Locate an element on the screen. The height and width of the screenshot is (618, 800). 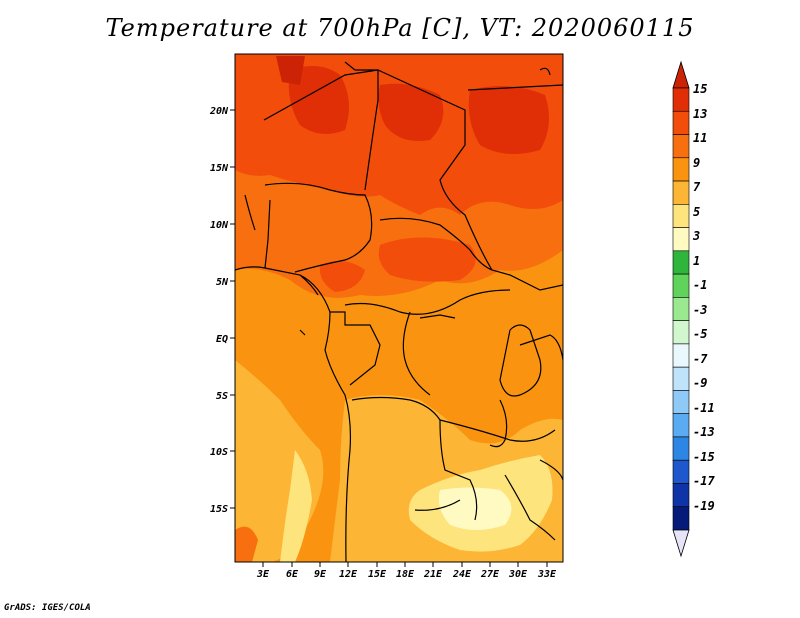
longitude-axis: 3E 6E 9E 12E 15E 18E 21E 24E 27E 30E 33E is located at coordinates (406, 571).